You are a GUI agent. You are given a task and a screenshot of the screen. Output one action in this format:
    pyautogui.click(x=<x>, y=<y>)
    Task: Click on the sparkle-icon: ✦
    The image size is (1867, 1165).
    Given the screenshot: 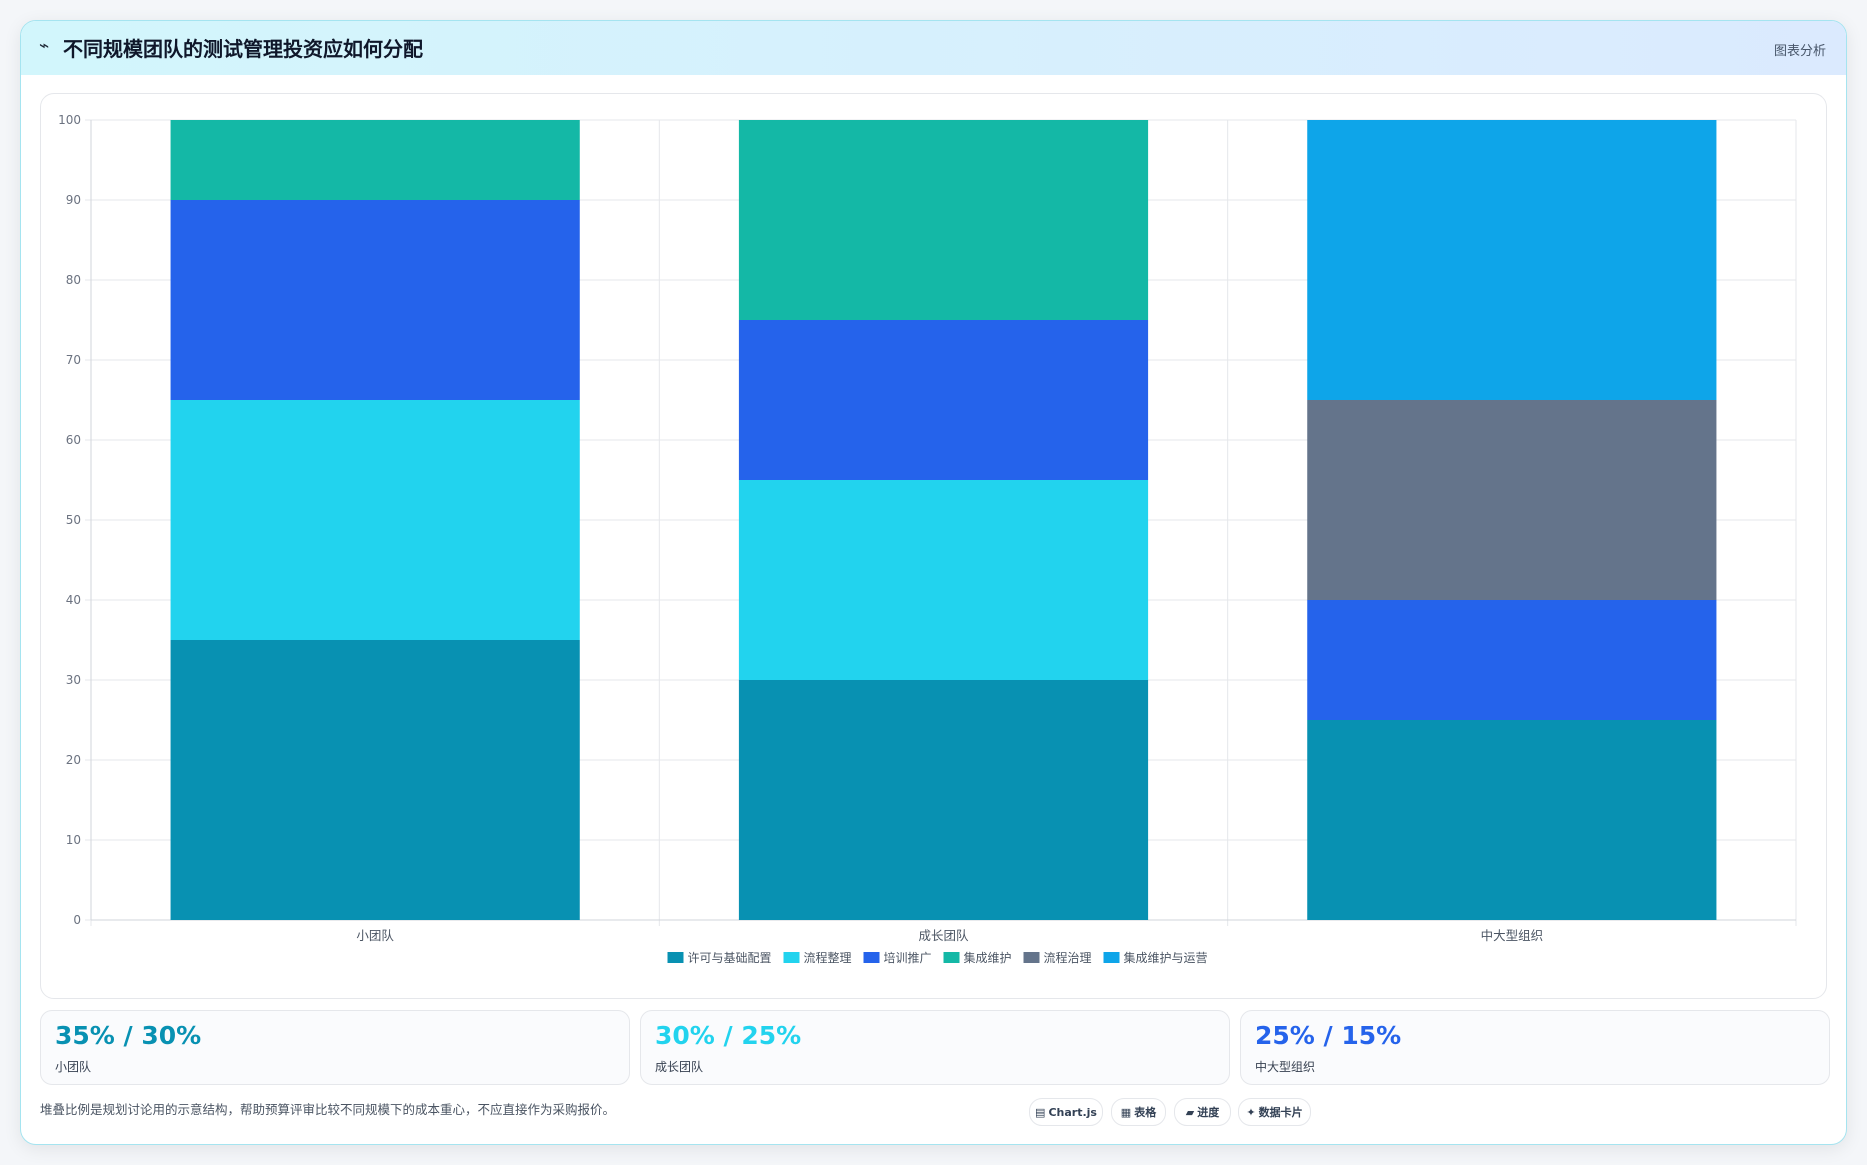 What is the action you would take?
    pyautogui.click(x=1251, y=1112)
    